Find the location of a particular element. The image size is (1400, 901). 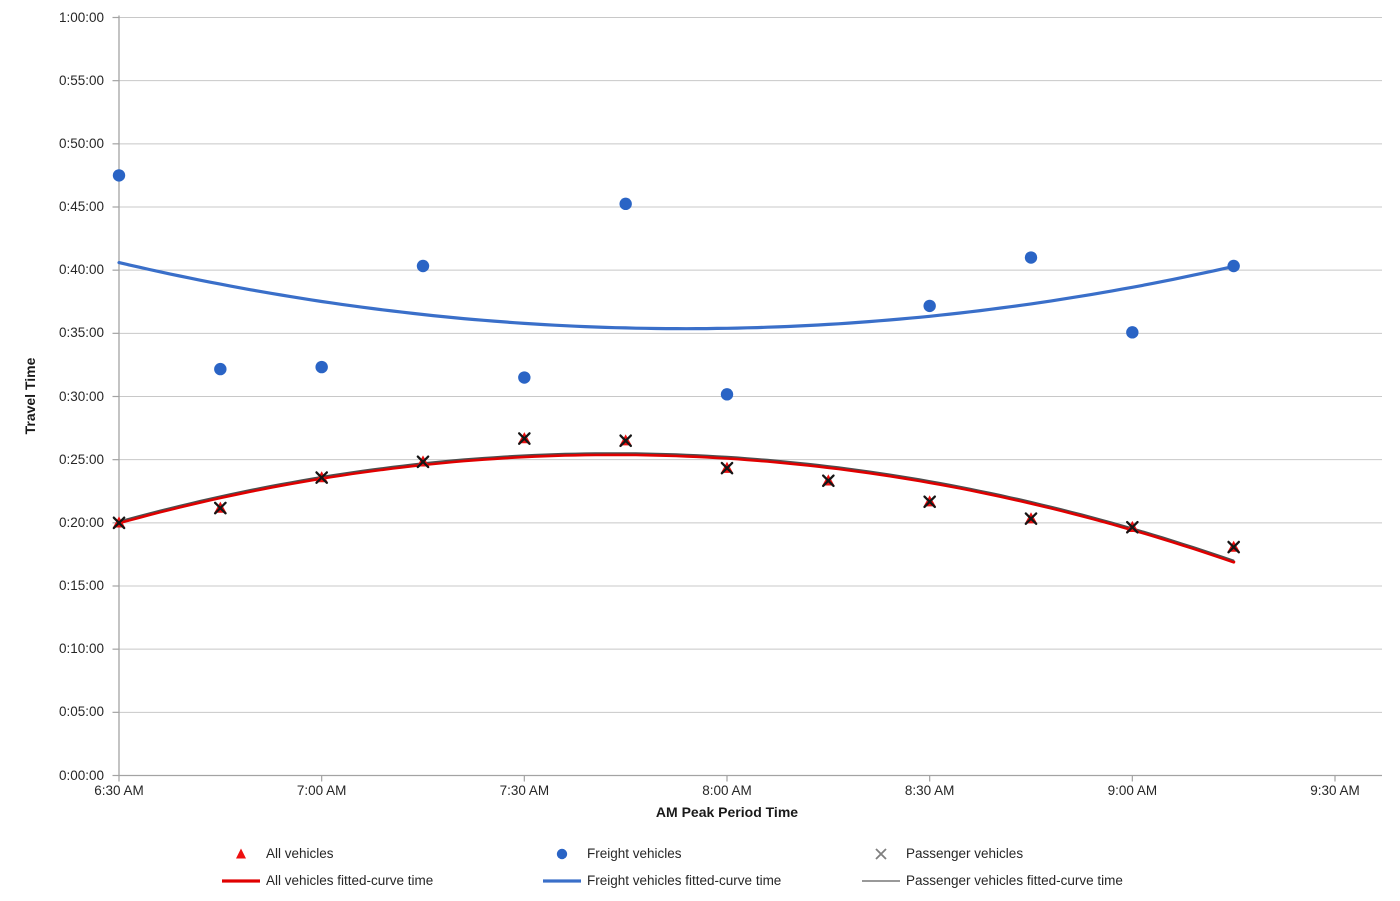

legend-label: All vehicles is located at coordinates (300, 853).